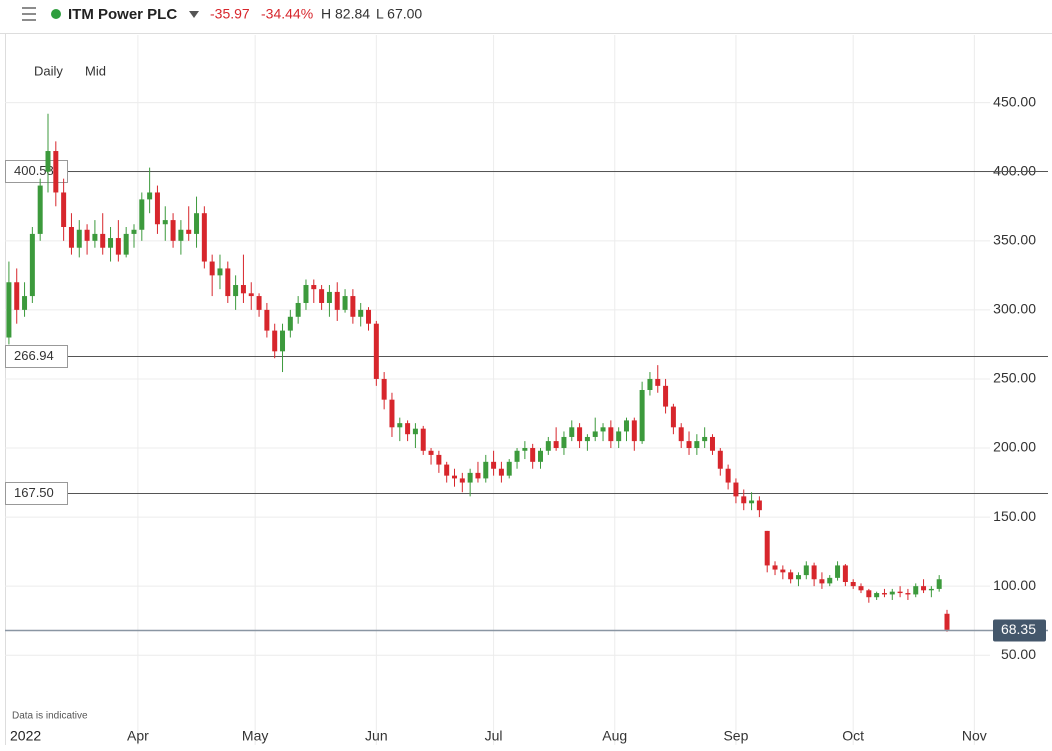 The image size is (1052, 751). Describe the element at coordinates (1014, 516) in the screenshot. I see `y-tick-label: 150.00` at that location.